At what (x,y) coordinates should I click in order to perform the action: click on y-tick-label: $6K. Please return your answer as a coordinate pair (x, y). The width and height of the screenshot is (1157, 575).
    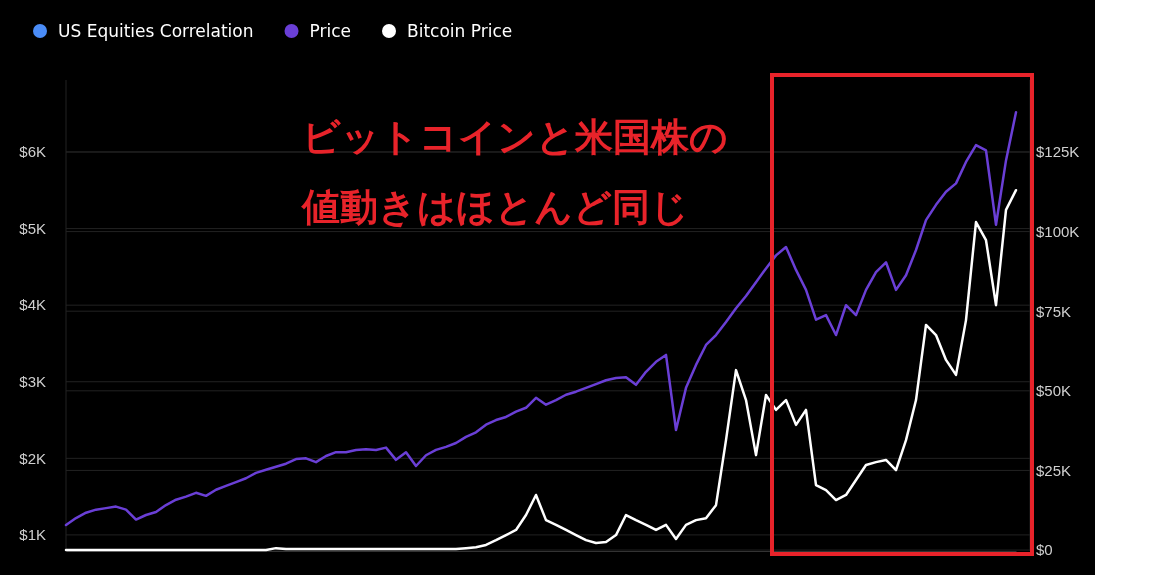
    Looking at the image, I should click on (32, 152).